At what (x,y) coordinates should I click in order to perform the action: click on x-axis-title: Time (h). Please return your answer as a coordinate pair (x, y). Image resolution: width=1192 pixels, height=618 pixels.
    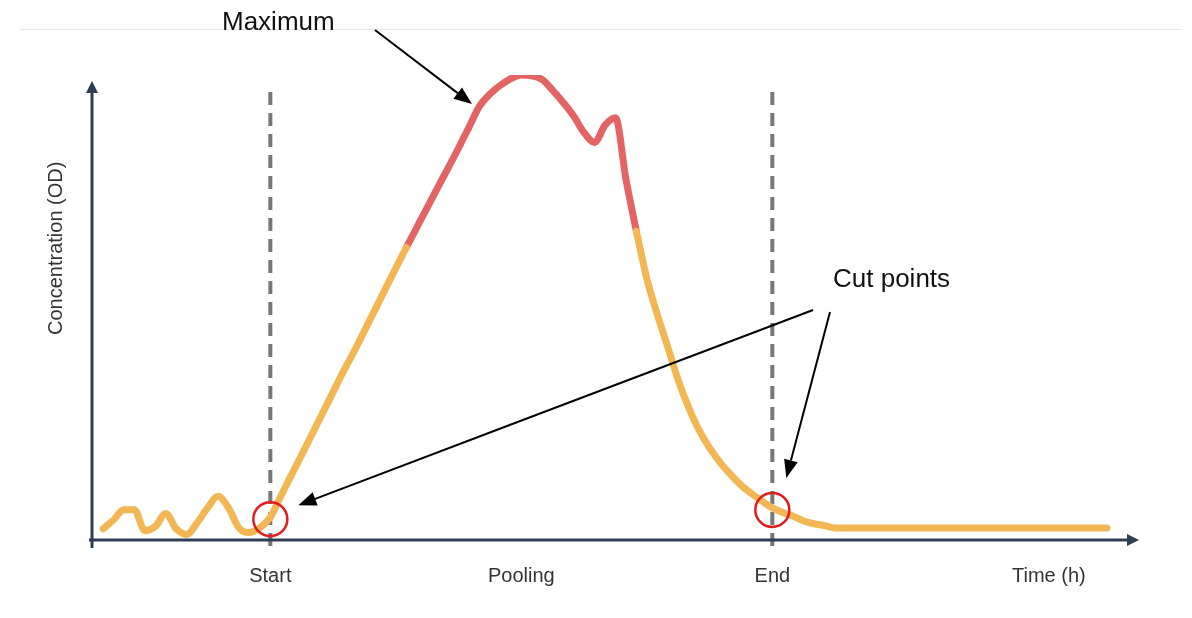
    Looking at the image, I should click on (1049, 575).